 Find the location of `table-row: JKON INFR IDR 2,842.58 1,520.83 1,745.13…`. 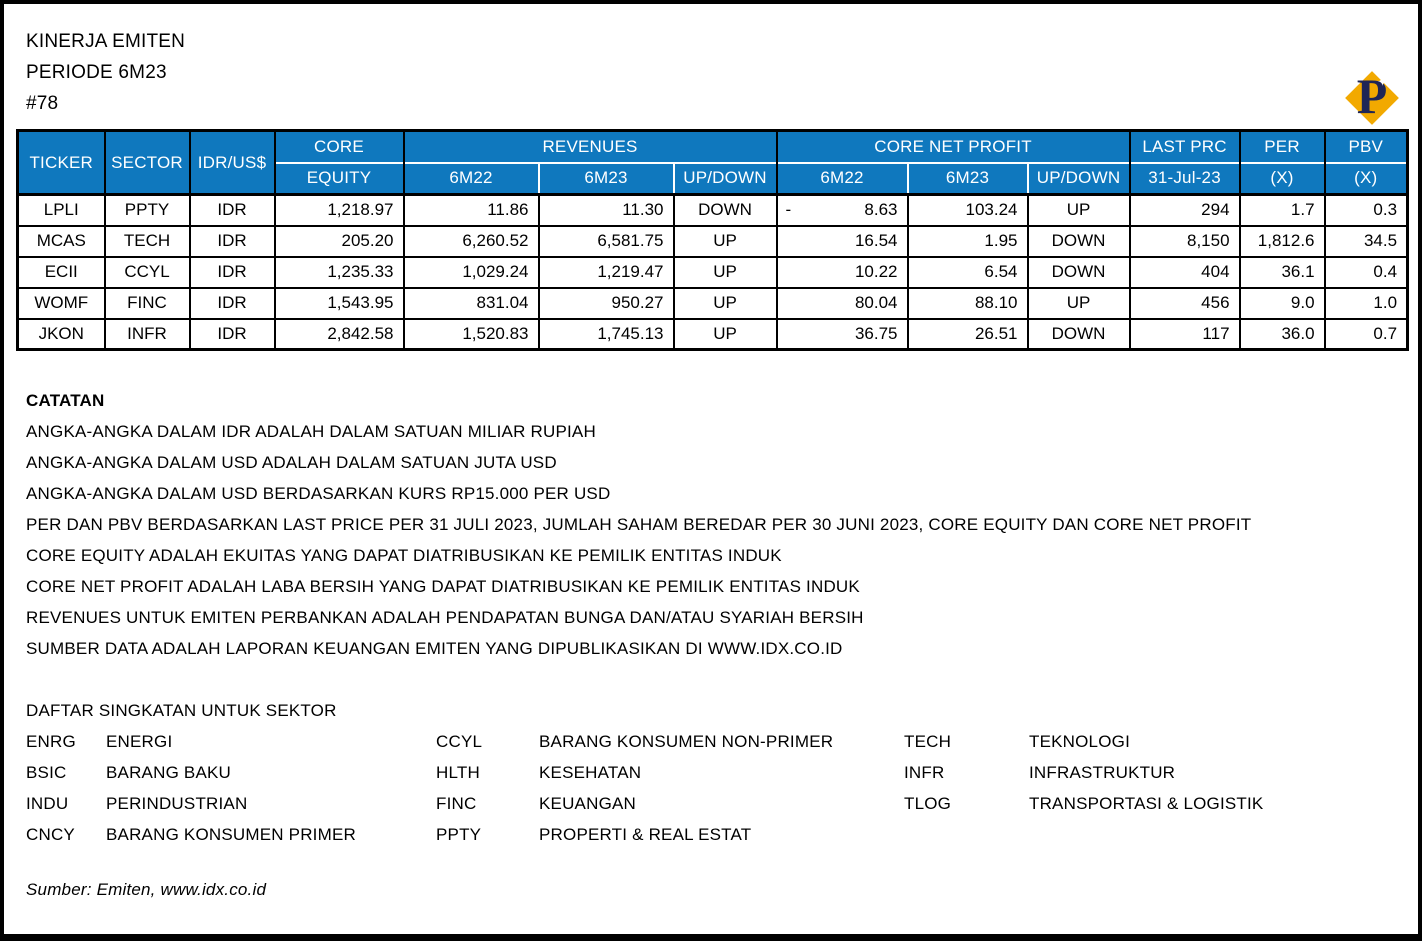

table-row: JKON INFR IDR 2,842.58 1,520.83 1,745.13… is located at coordinates (712, 334).